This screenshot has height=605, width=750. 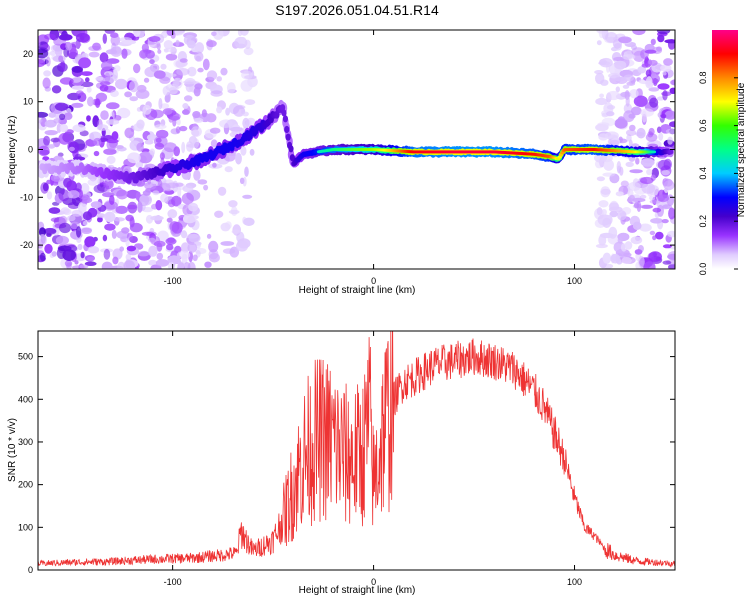 What do you see at coordinates (725, 149) in the screenshot?
I see `colorbar-gradient` at bounding box center [725, 149].